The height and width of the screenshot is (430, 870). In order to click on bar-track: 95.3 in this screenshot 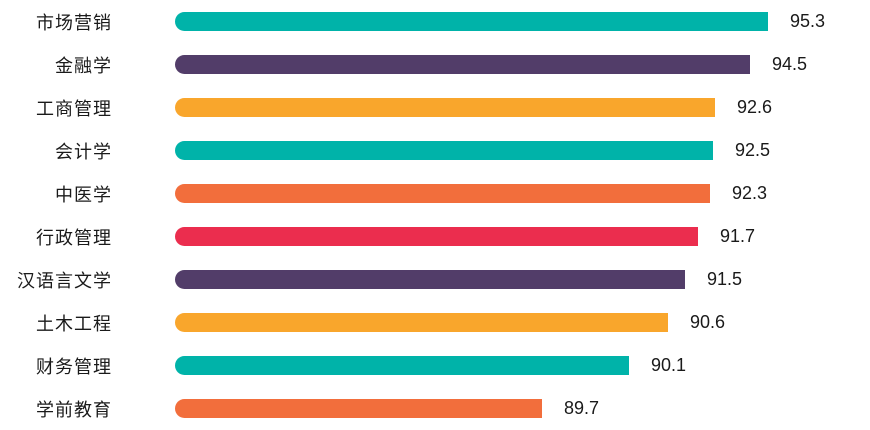, I will do `click(522, 21)`.